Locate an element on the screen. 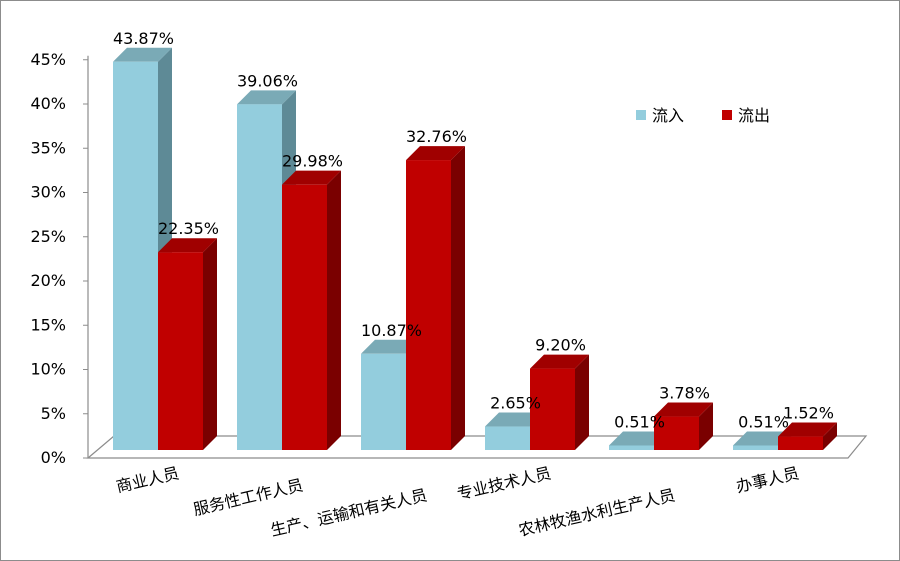  y-tick-label: 25% is located at coordinates (48, 236).